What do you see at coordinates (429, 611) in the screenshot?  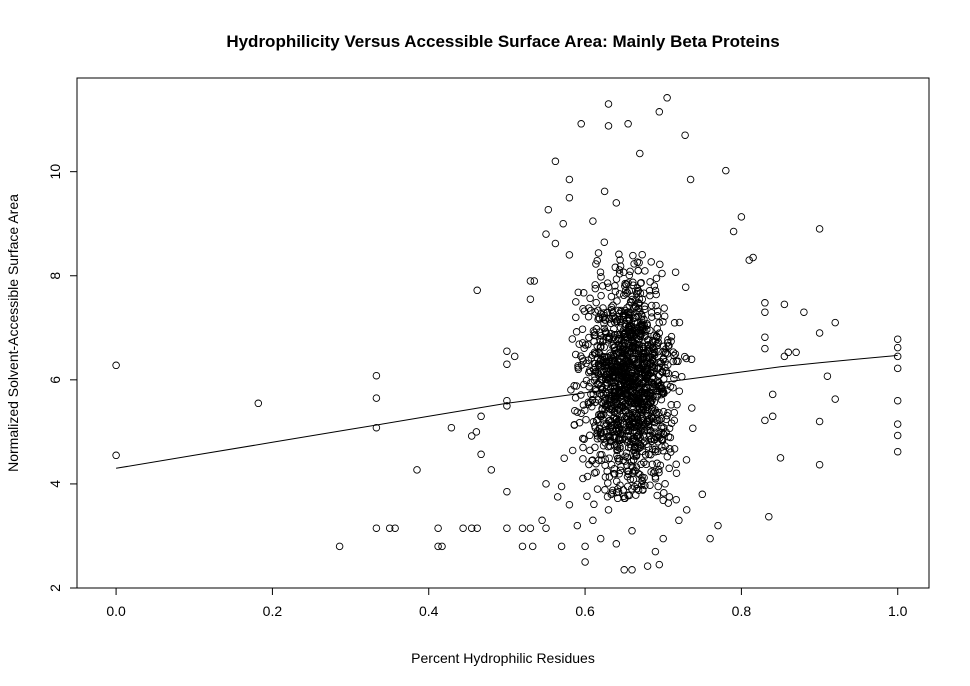 I see `x-tick-label: 0.4` at bounding box center [429, 611].